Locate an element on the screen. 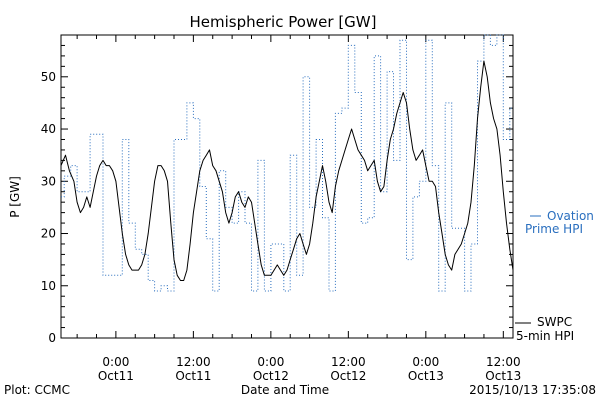  y-tick-label: 0 is located at coordinates (52, 338).